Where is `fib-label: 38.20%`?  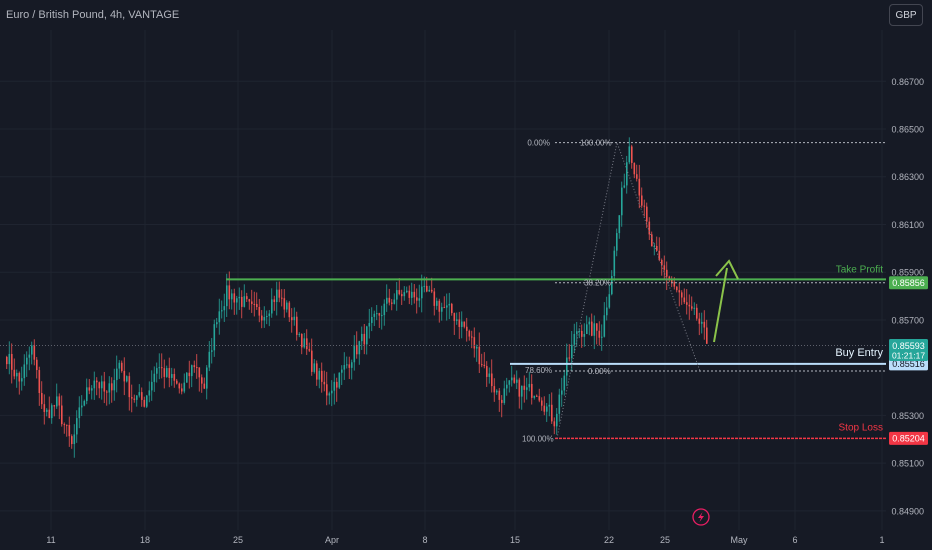 fib-label: 38.20% is located at coordinates (597, 283).